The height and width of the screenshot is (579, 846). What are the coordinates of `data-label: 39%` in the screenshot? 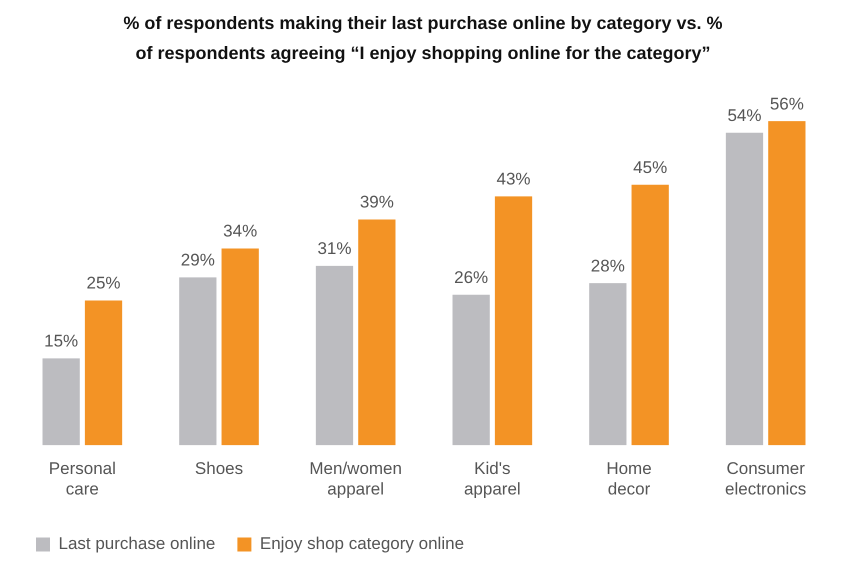 It's located at (377, 202).